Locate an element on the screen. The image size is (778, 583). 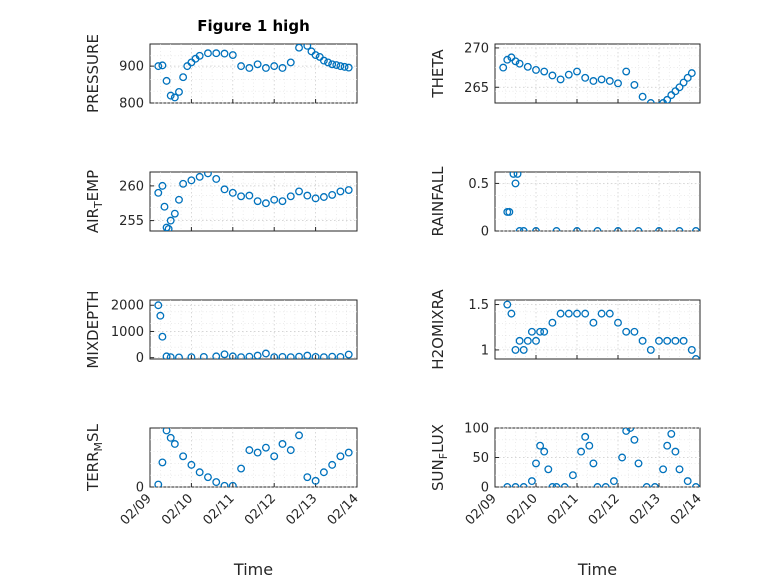
x-tick-label: 02/13 is located at coordinates (301, 509).